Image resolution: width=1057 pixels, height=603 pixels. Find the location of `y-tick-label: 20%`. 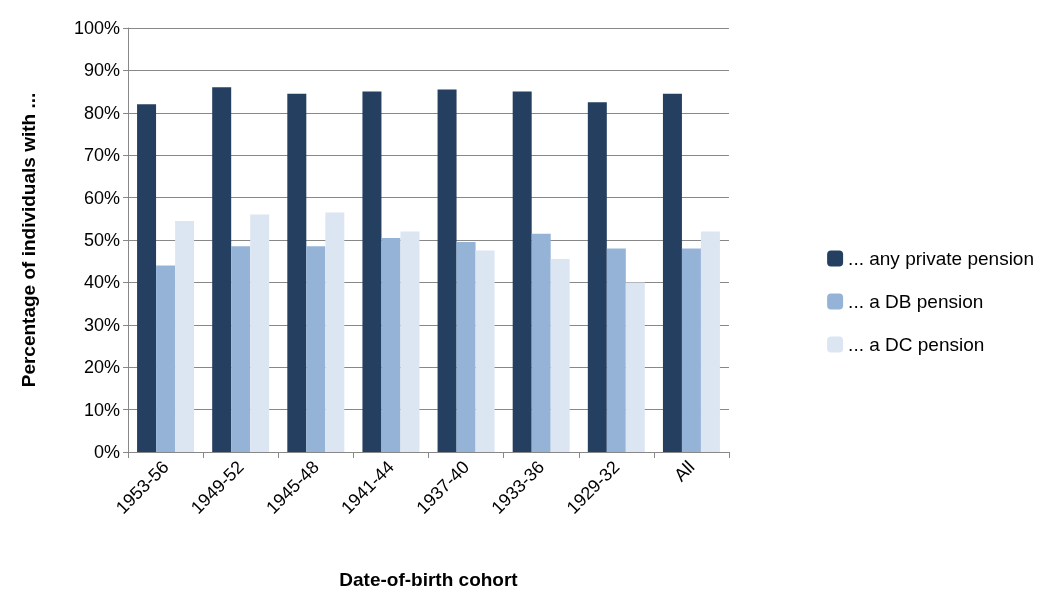

y-tick-label: 20% is located at coordinates (101, 367).